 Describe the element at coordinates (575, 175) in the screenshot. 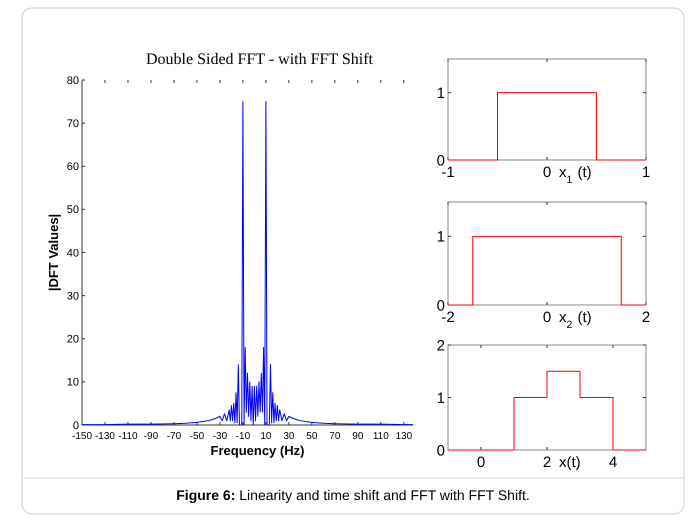

I see `x-axis-title: x$_{1}$(t)` at that location.